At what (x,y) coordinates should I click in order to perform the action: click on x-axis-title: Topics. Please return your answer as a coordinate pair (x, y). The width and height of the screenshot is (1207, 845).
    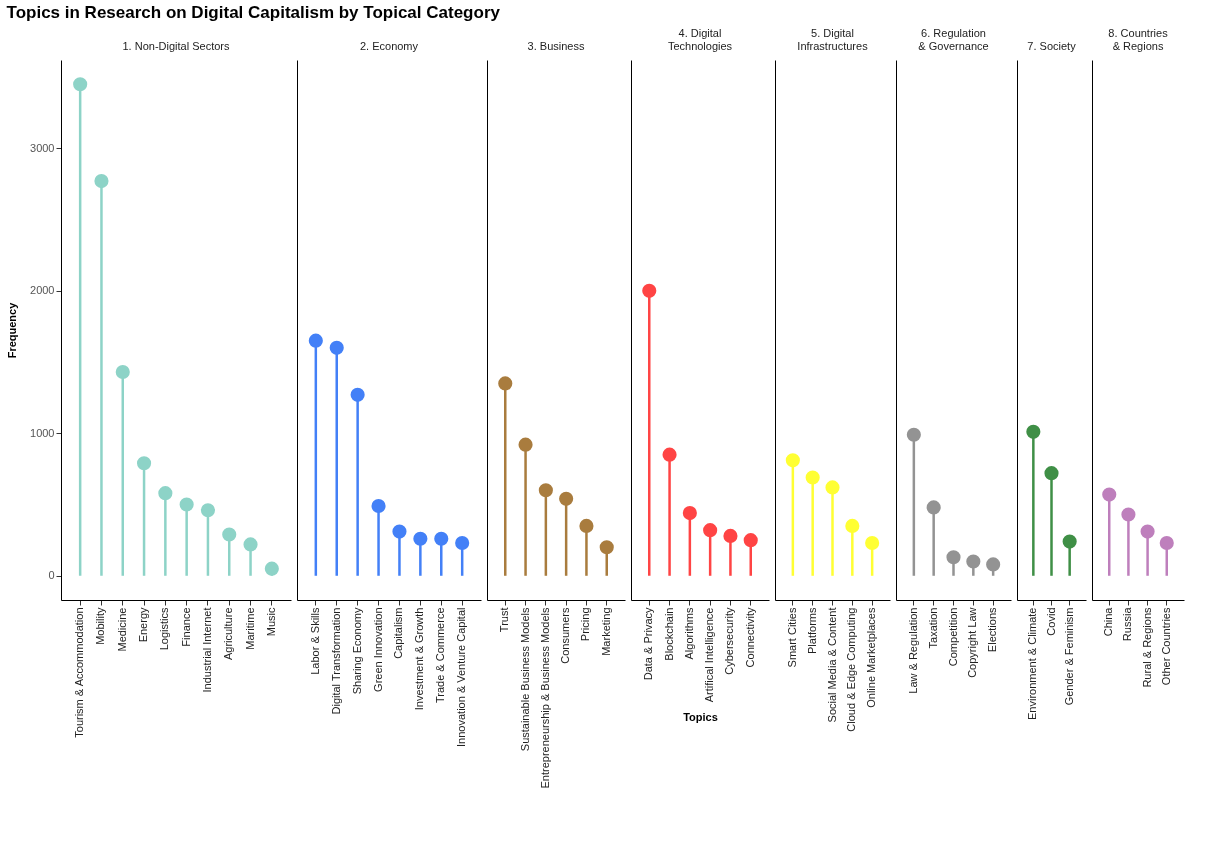
    Looking at the image, I should click on (700, 717).